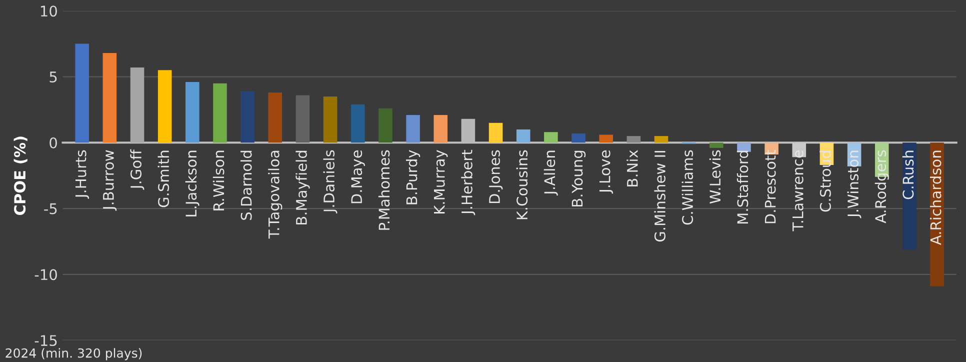  Describe the element at coordinates (413, 177) in the screenshot. I see `x-tick-label: B.Purdy` at that location.